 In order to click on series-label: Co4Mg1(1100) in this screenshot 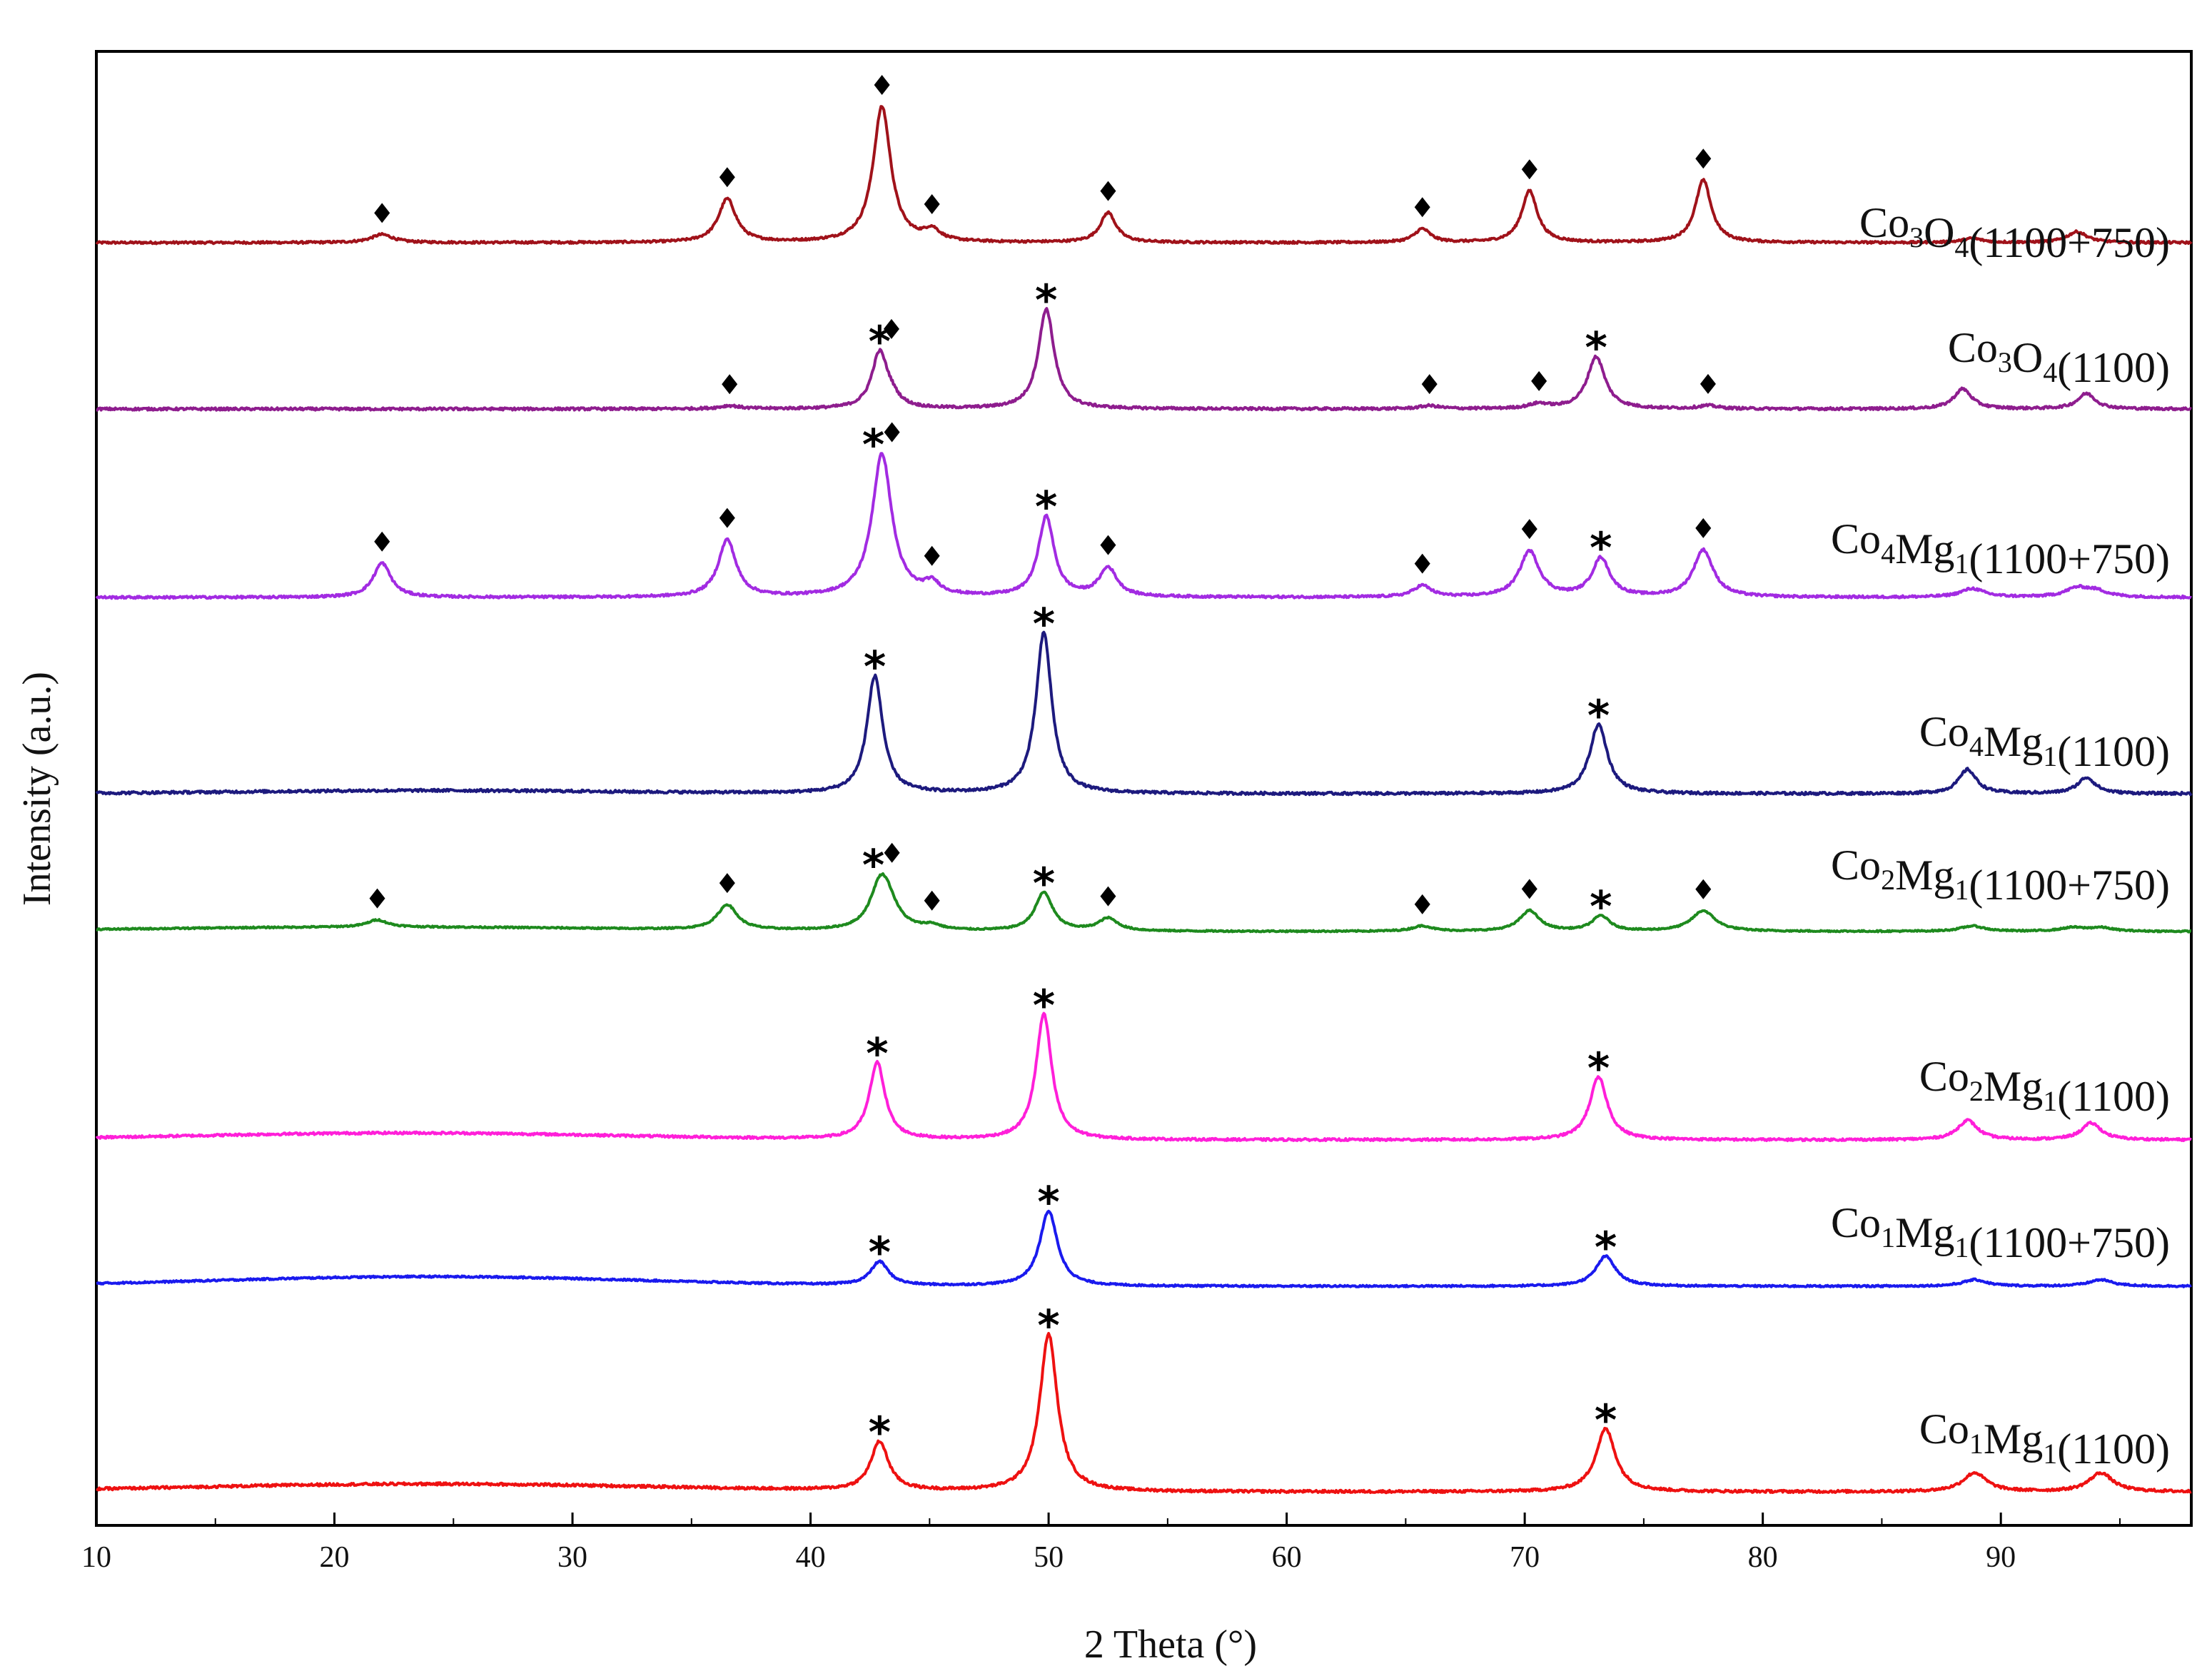, I will do `click(2044, 742)`.